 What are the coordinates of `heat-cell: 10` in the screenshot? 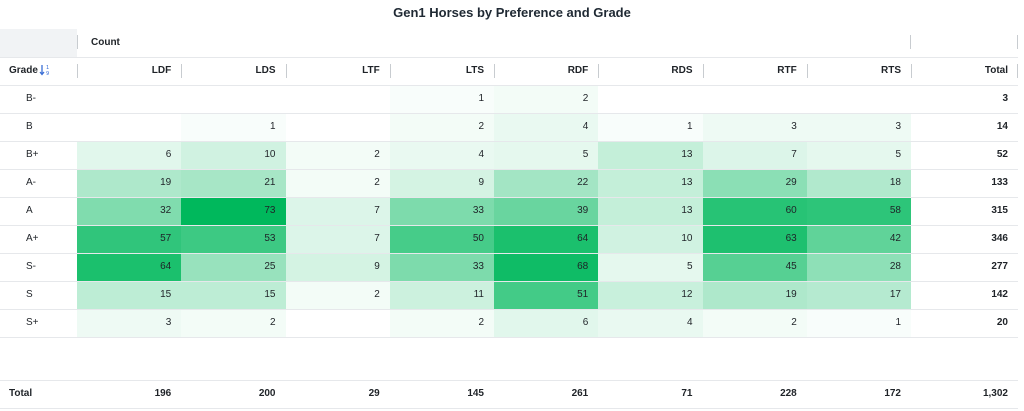 It's located at (233, 155).